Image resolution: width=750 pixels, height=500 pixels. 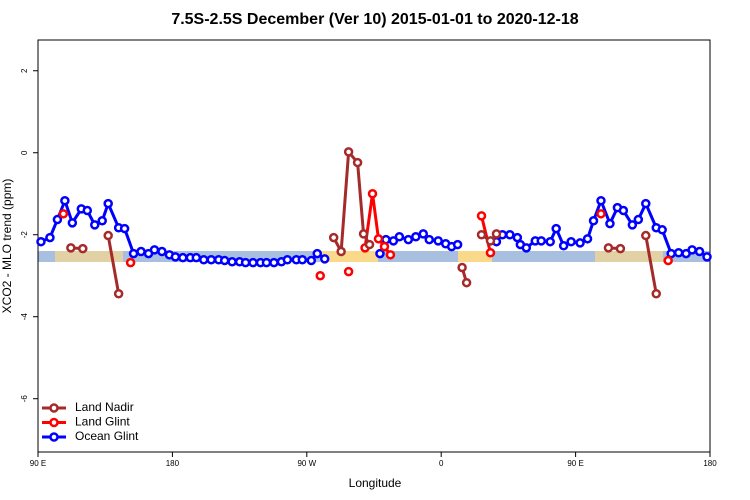 I want to click on surface-band, so click(x=374, y=256).